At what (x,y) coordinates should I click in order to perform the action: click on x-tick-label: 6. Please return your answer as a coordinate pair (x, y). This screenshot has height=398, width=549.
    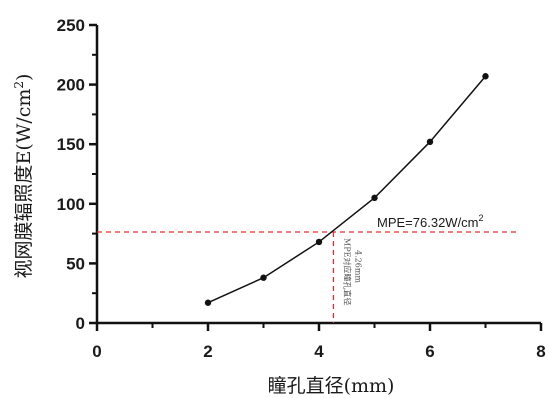
    Looking at the image, I should click on (429, 351).